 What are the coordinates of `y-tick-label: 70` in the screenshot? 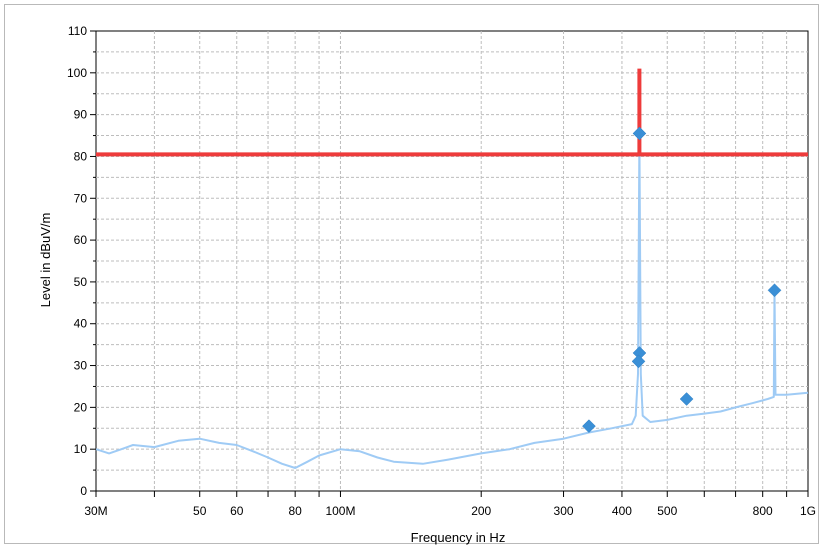 It's located at (81, 198).